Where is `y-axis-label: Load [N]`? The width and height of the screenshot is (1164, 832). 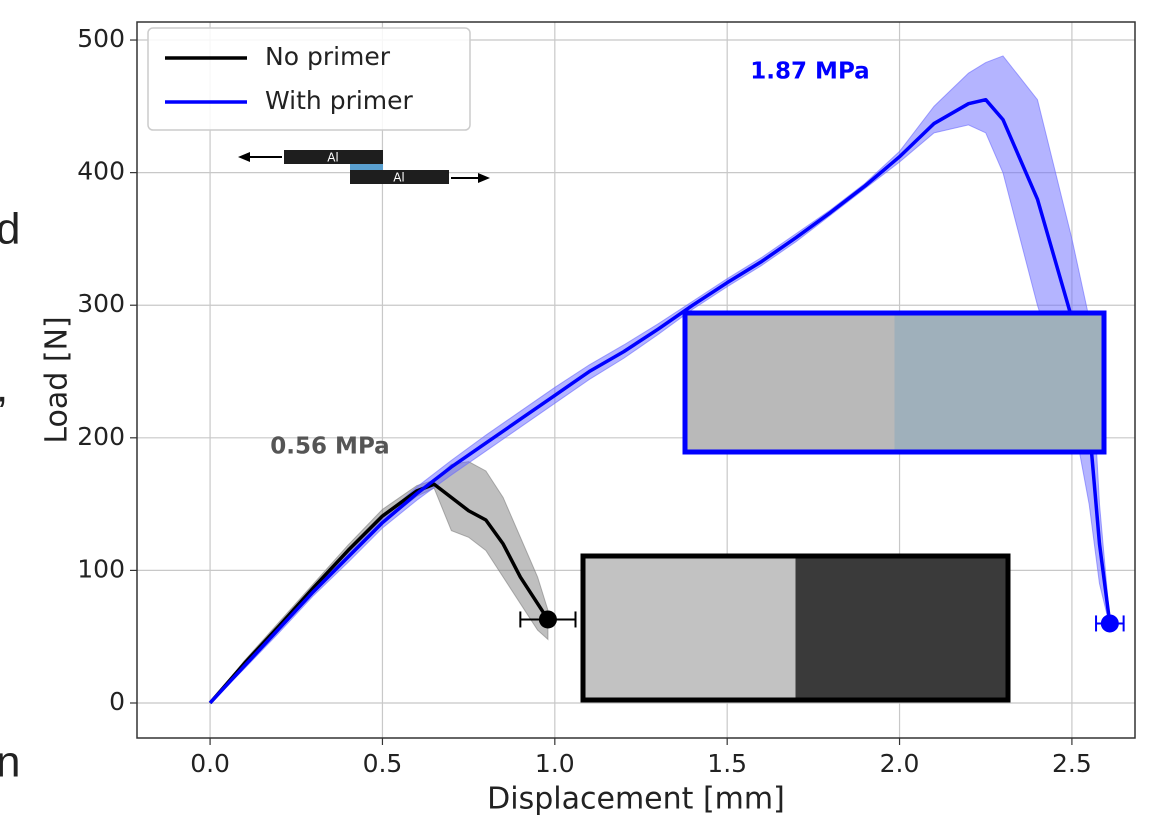
y-axis-label: Load [N] is located at coordinates (57, 379).